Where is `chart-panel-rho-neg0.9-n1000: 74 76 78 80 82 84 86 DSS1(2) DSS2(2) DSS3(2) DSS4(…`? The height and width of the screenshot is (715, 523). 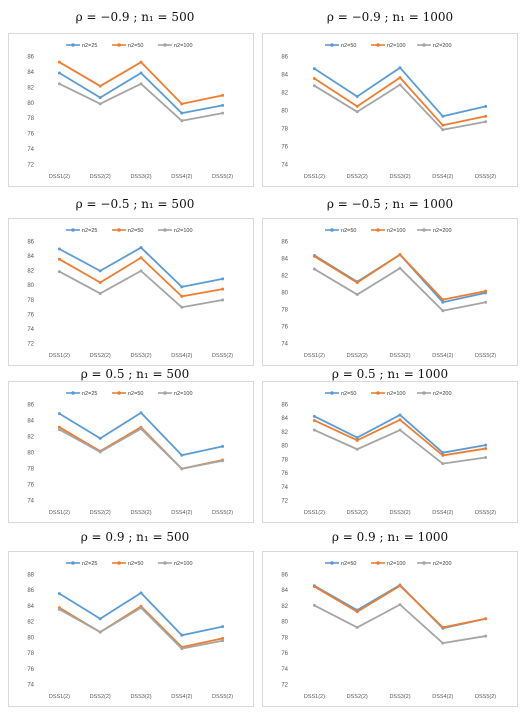 chart-panel-rho-neg0.9-n1000: 74 76 78 80 82 84 86 DSS1(2) DSS2(2) DSS3(2) DSS4(… is located at coordinates (390, 110).